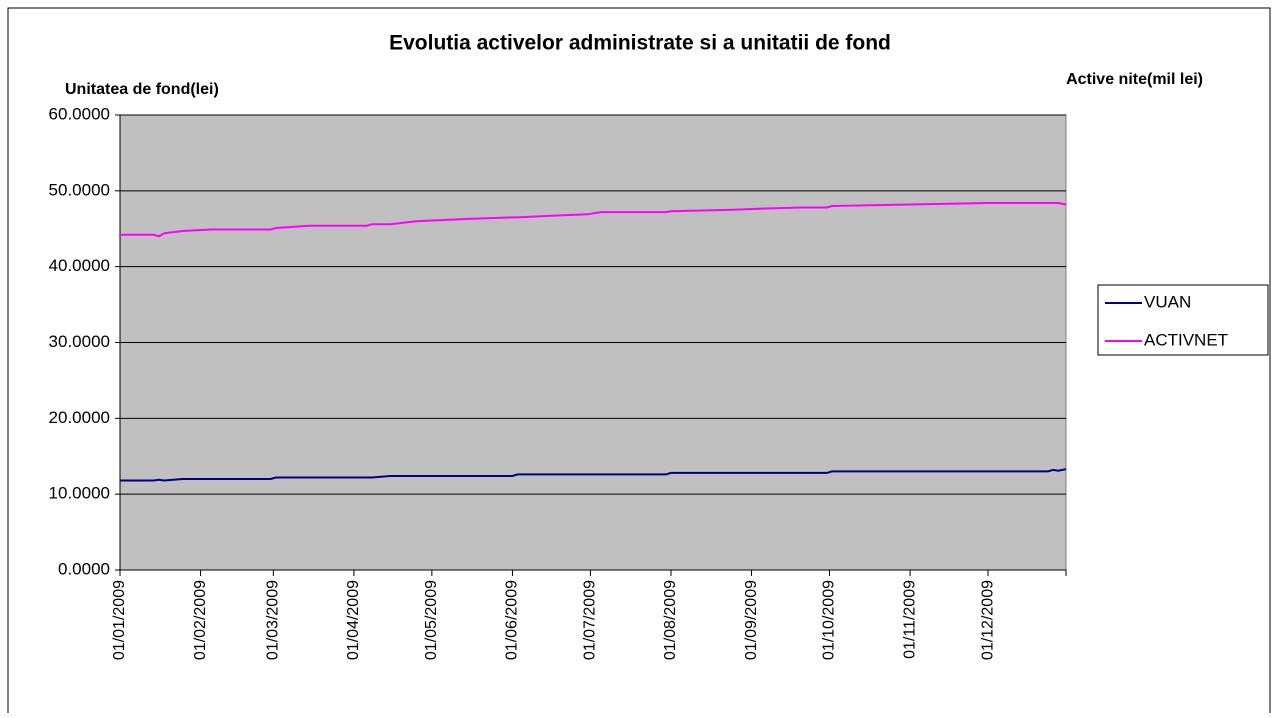 The height and width of the screenshot is (718, 1280). Describe the element at coordinates (273, 620) in the screenshot. I see `x-tick-label: 01/03/2009` at that location.